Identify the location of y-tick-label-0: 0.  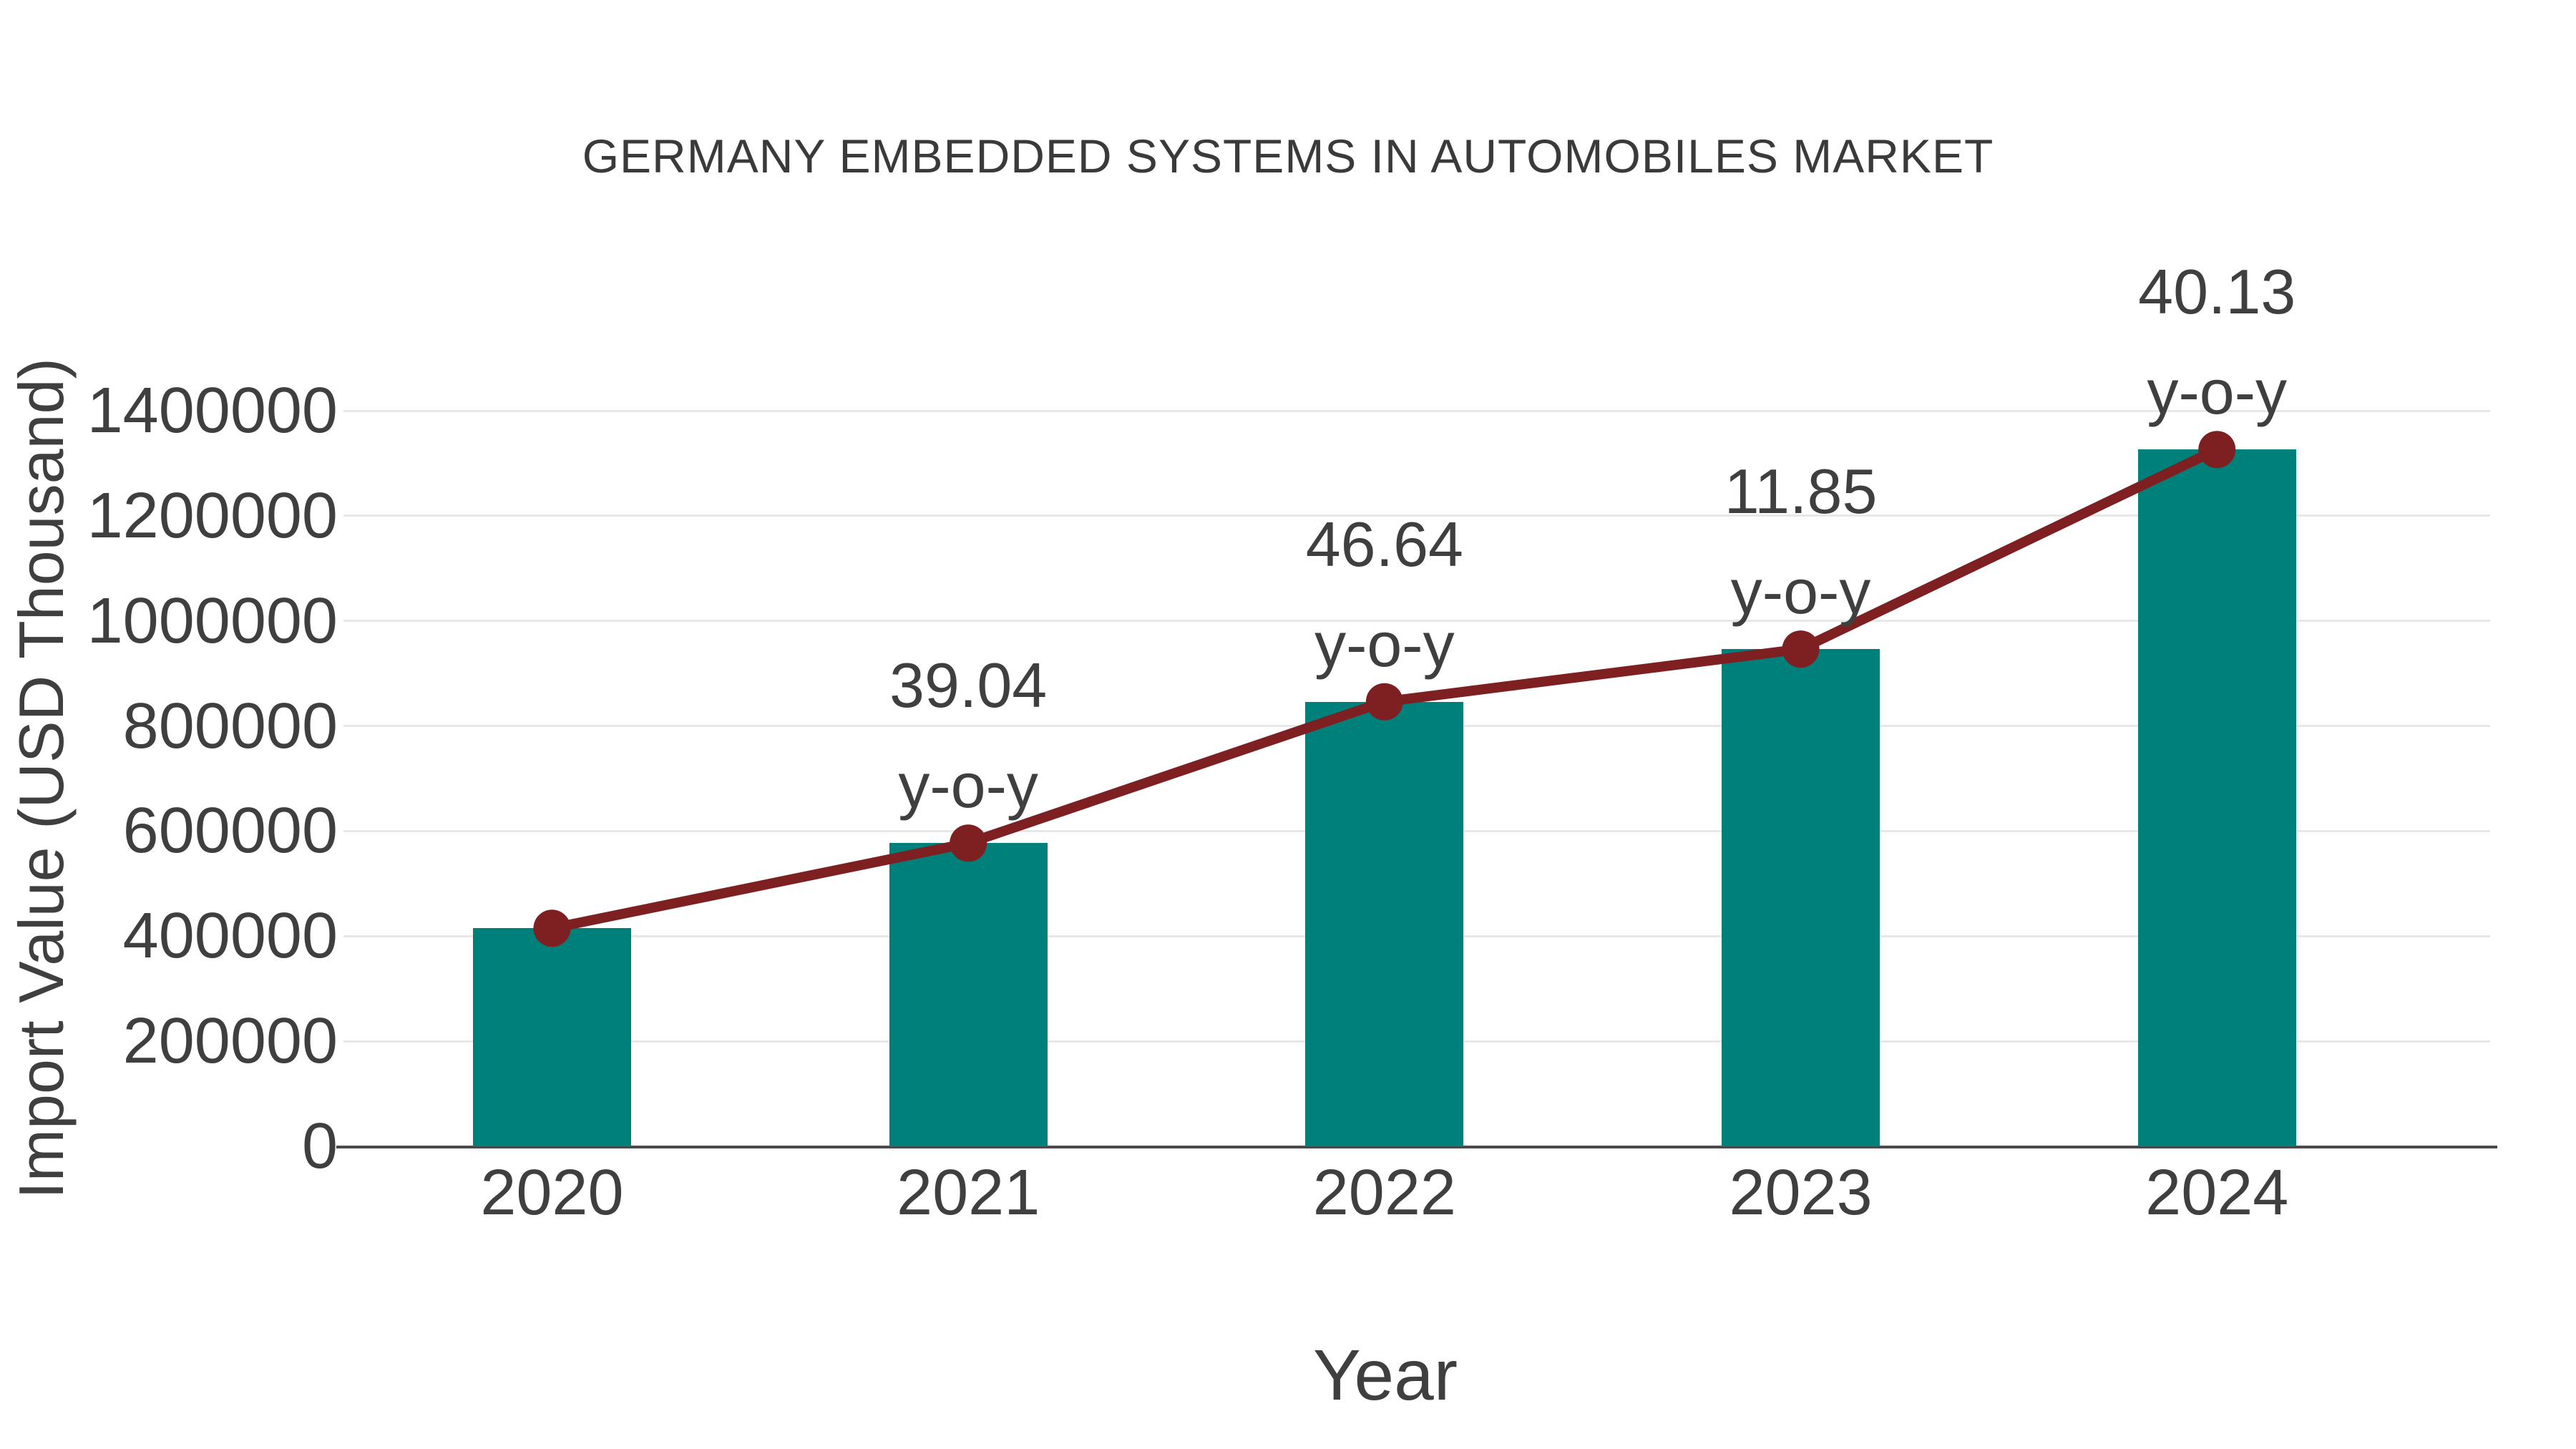
(319, 1146).